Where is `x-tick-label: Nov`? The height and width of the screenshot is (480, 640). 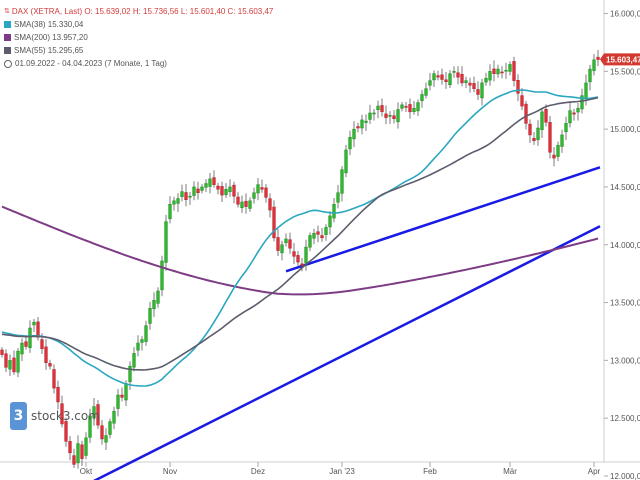
x-tick-label: Nov is located at coordinates (170, 471).